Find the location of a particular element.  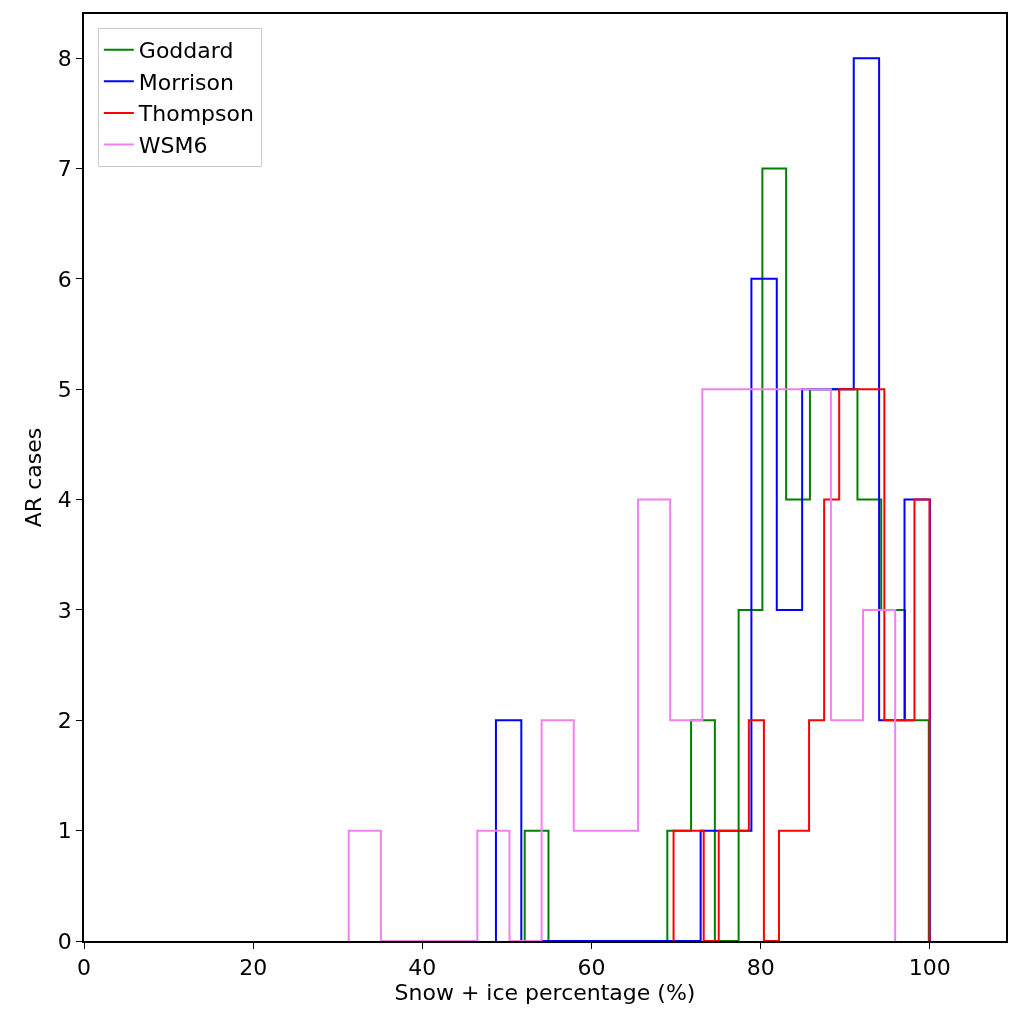

y-tick-label: 6 is located at coordinates (64, 279).